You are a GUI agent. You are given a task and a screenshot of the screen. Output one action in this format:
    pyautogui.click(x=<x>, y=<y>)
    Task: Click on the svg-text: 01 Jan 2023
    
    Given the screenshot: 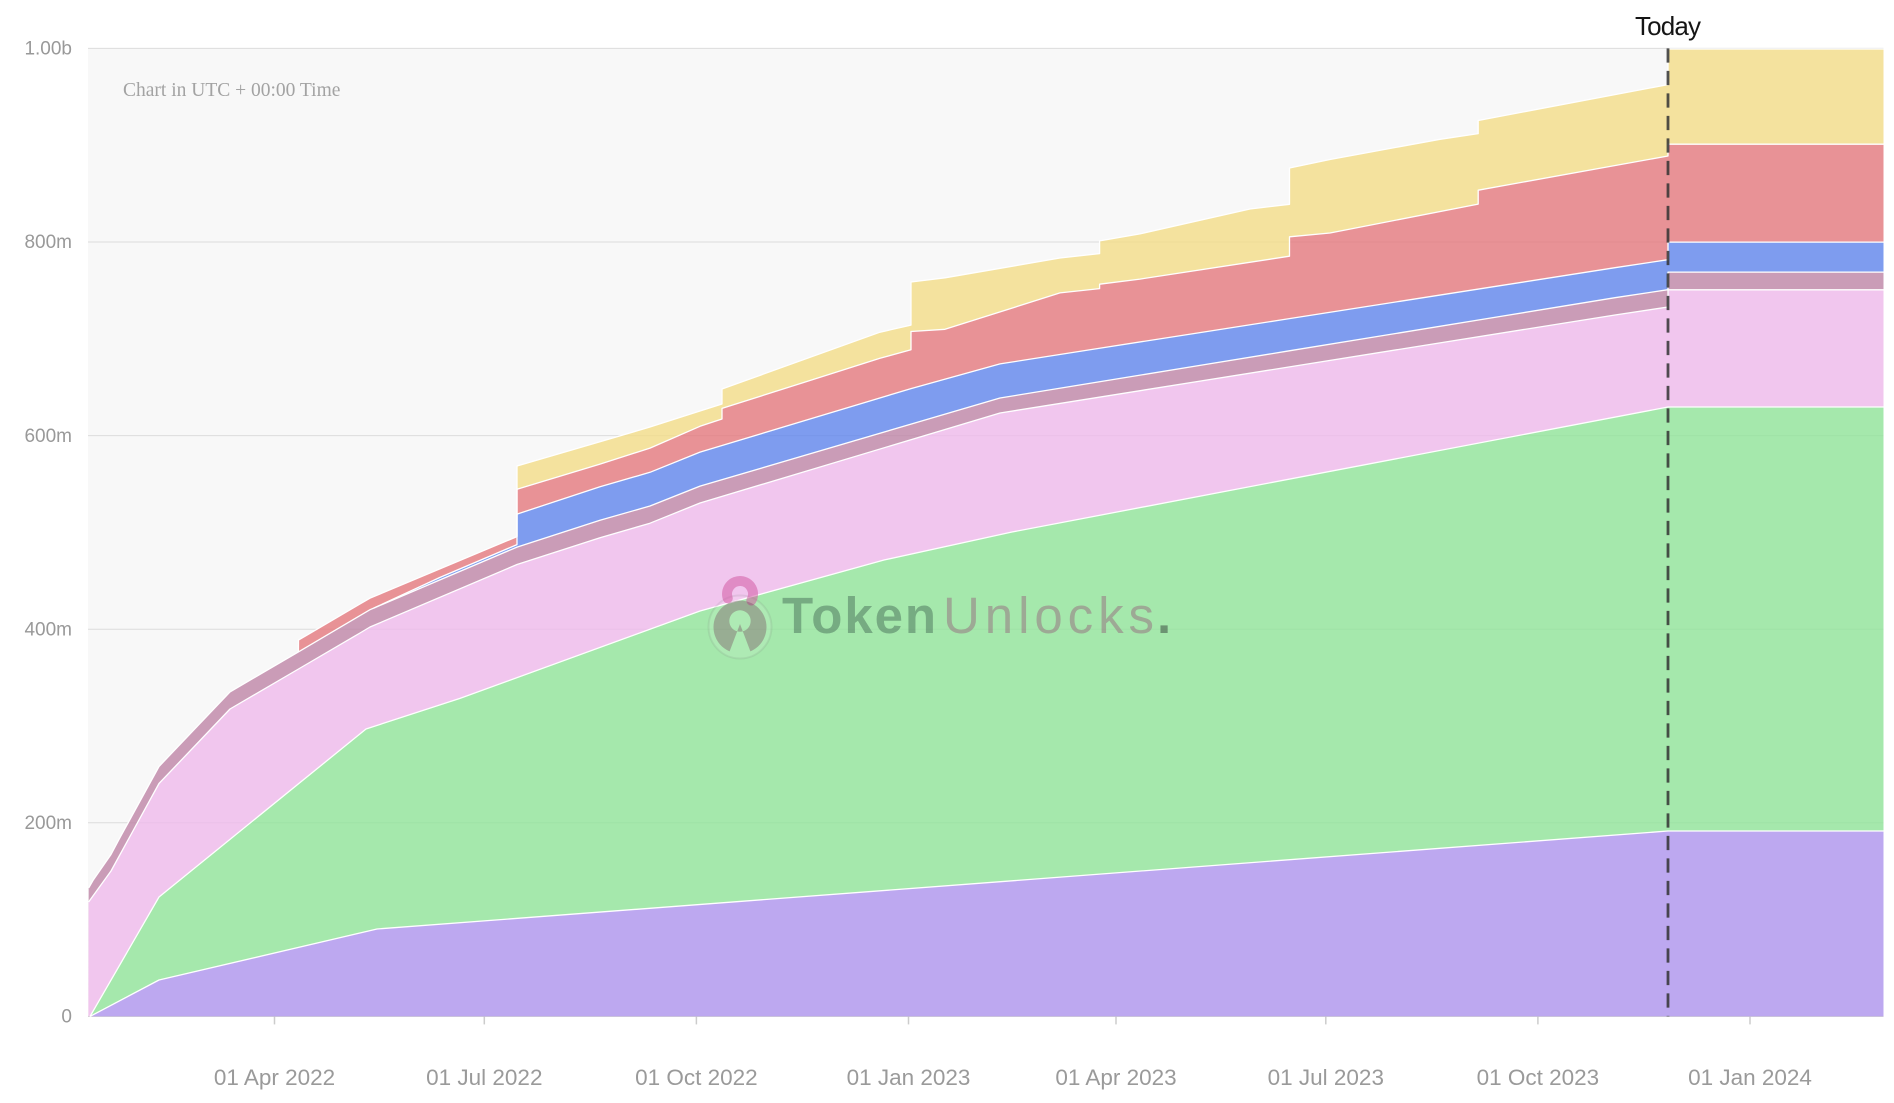 What is the action you would take?
    pyautogui.click(x=909, y=1077)
    